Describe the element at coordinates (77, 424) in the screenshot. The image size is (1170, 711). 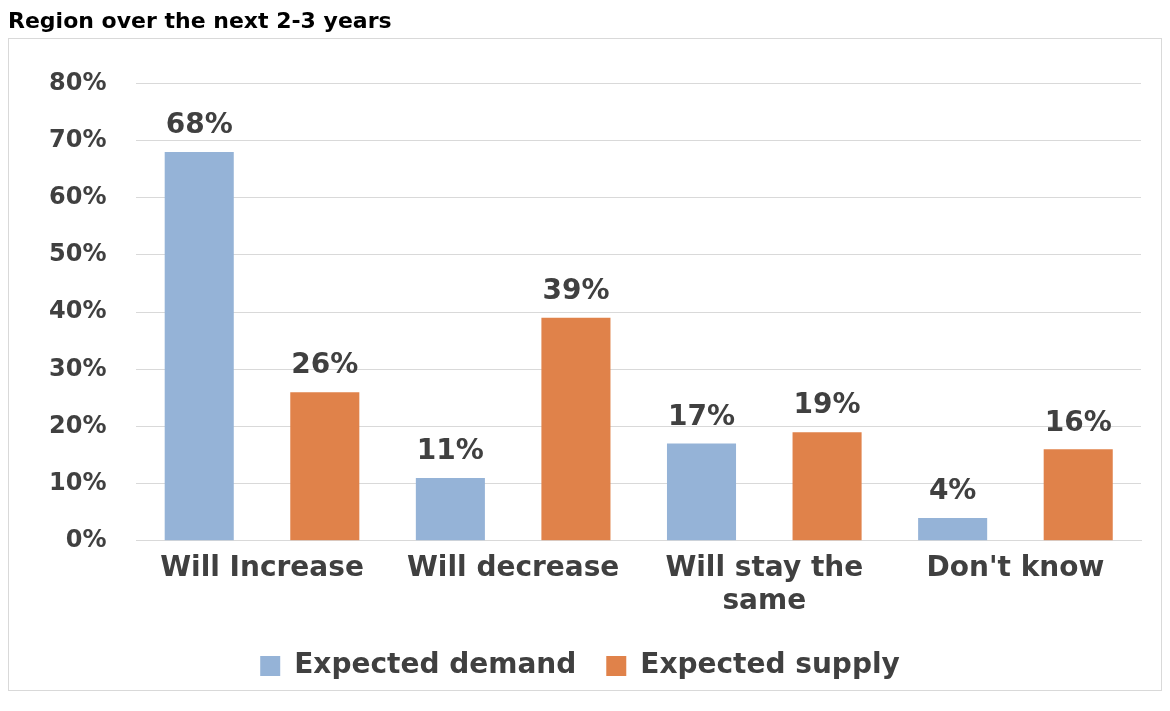
I see `y-tick-label: 20%` at that location.